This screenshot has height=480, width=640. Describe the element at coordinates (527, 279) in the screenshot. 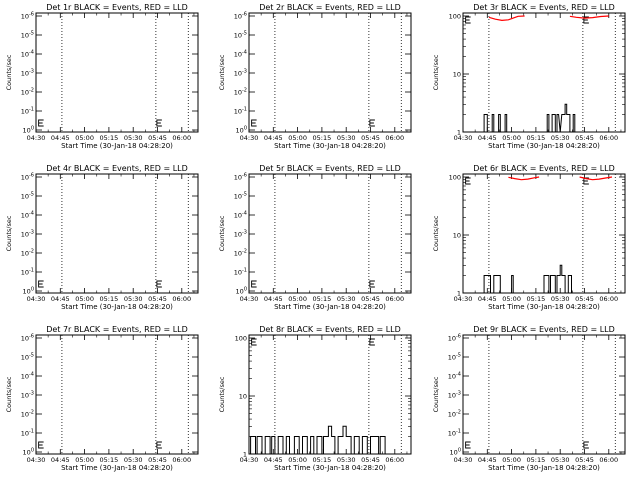

I see `events-series-line` at that location.